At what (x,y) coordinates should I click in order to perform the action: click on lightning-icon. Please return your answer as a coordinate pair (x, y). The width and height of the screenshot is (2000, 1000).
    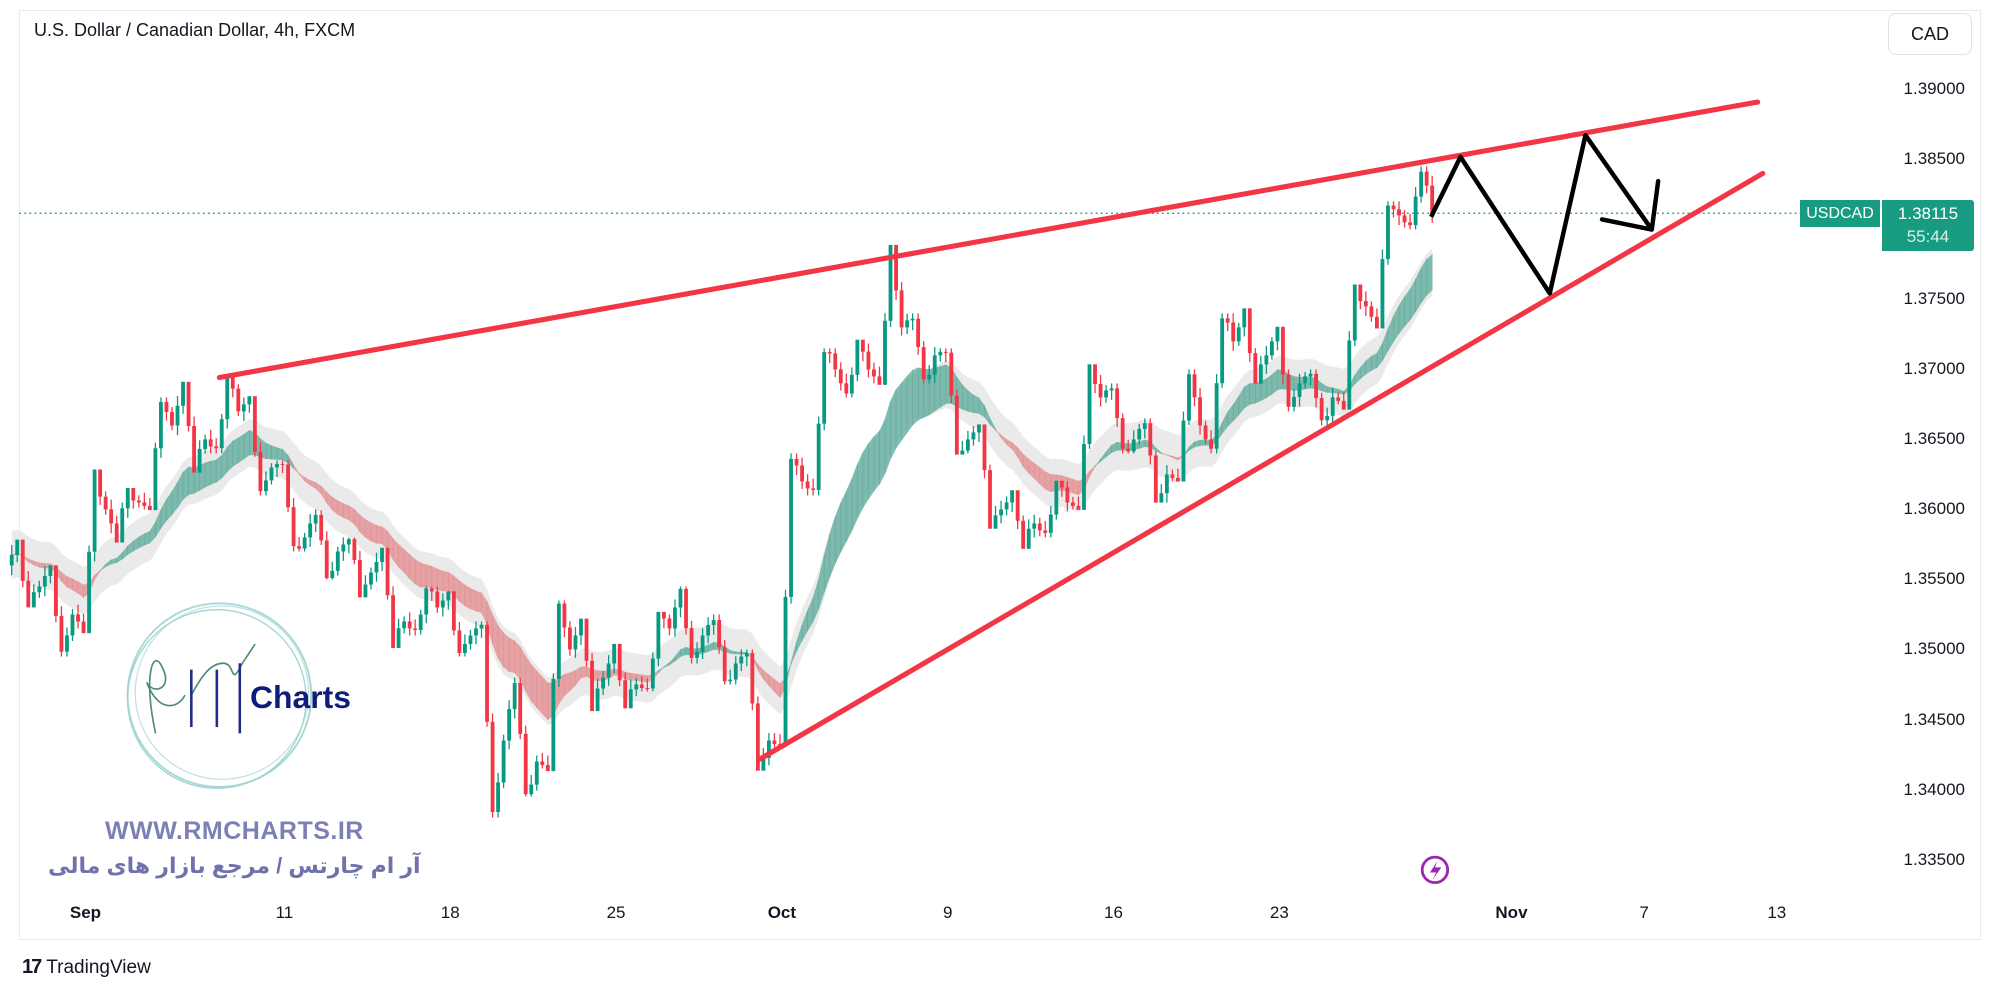
    Looking at the image, I should click on (1435, 870).